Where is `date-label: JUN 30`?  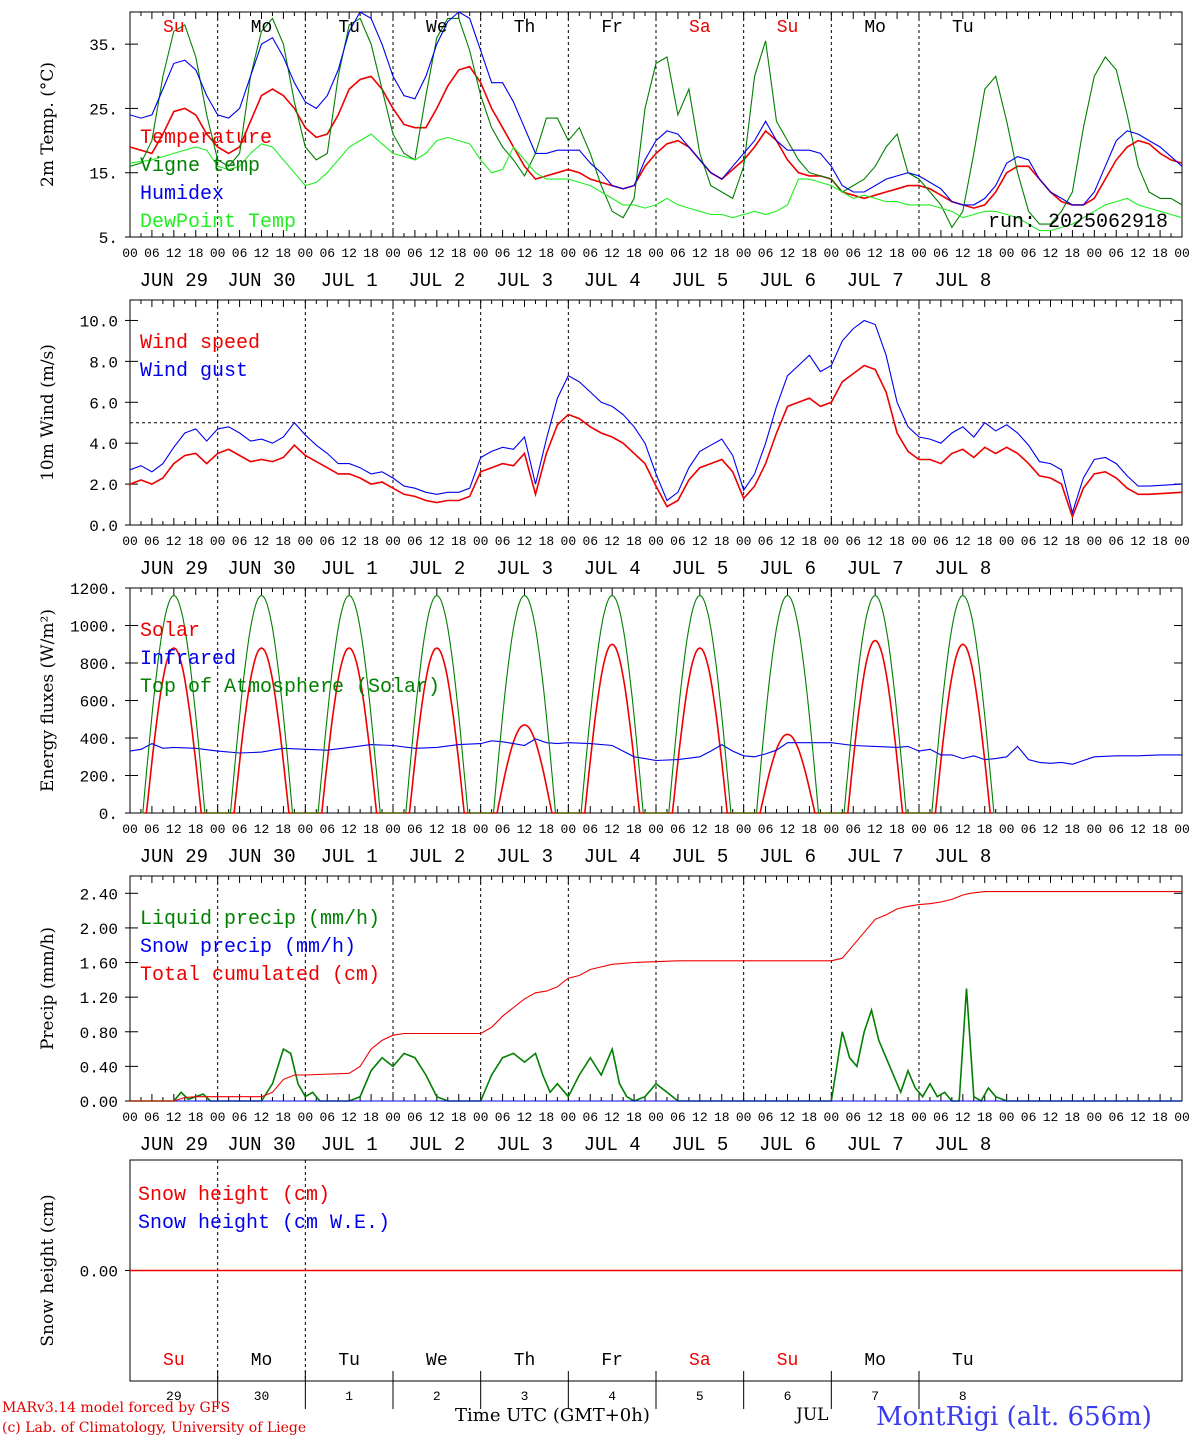
date-label: JUN 30 is located at coordinates (261, 281).